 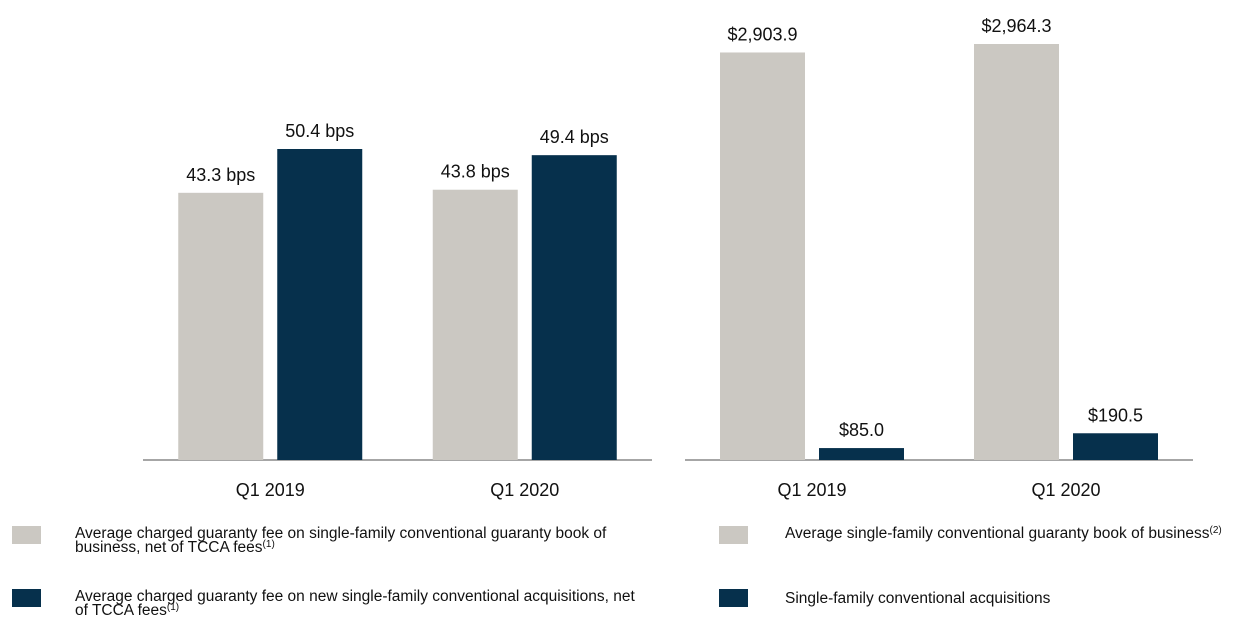 What do you see at coordinates (475, 172) in the screenshot?
I see `value-label: 43.8 bps` at bounding box center [475, 172].